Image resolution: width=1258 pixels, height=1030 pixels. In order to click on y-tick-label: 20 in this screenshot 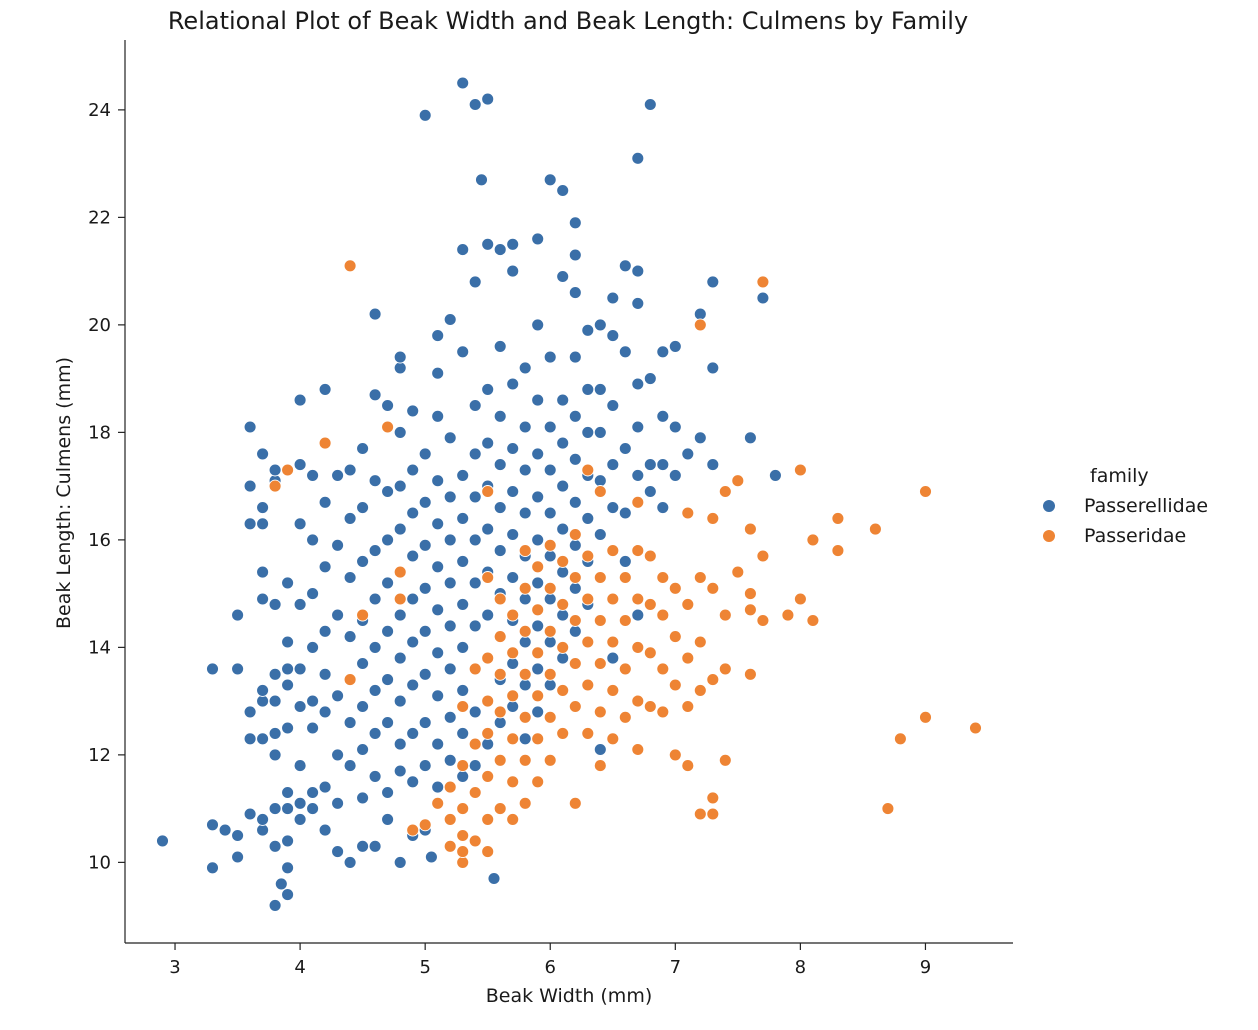, I will do `click(99, 325)`.